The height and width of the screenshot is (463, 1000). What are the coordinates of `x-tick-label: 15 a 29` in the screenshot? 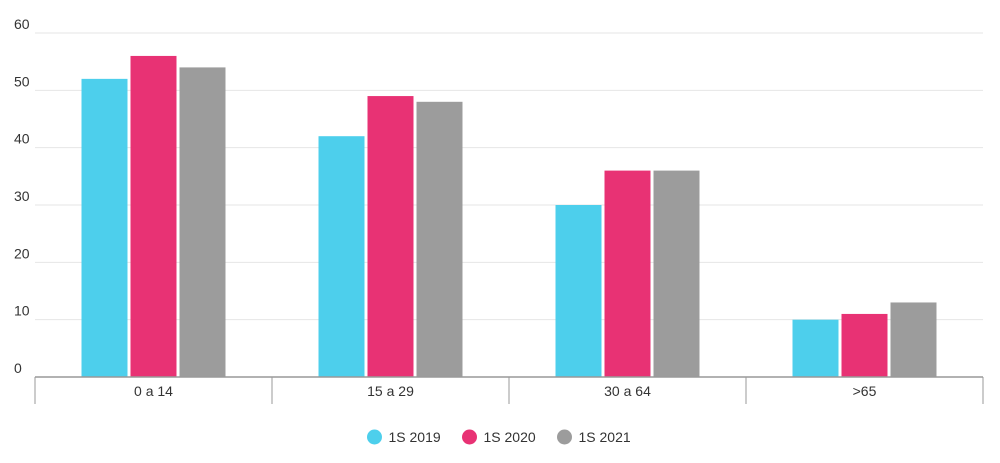 It's located at (390, 391).